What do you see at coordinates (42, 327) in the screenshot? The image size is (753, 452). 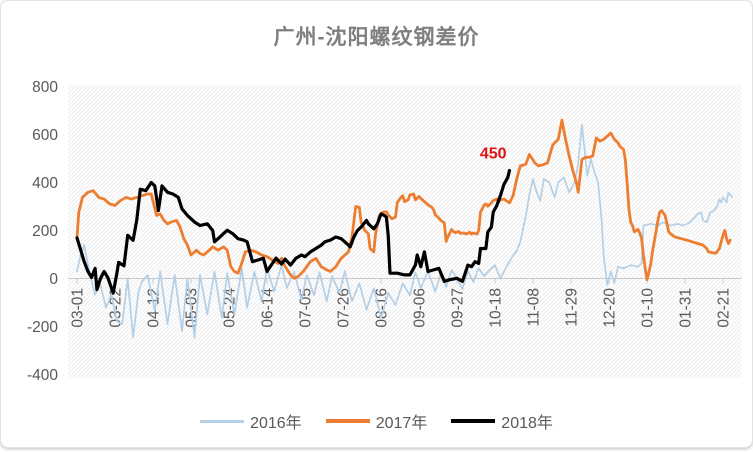 I see `y-axis-tick-label: -200` at bounding box center [42, 327].